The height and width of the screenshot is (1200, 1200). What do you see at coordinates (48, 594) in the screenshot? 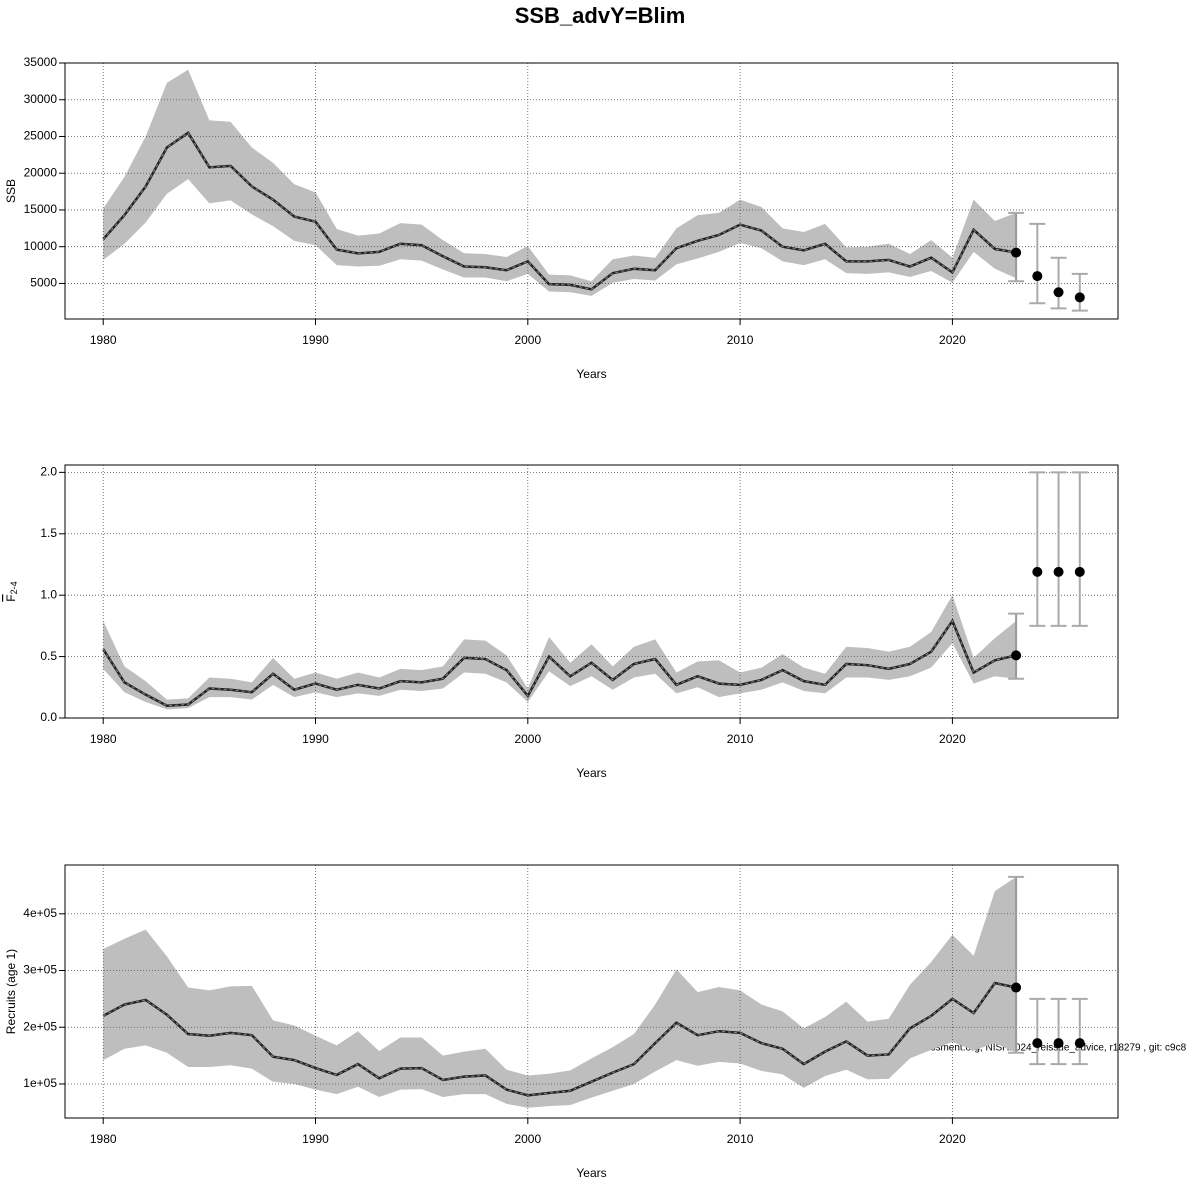
I see `y-tick-label: 1.0` at bounding box center [48, 594].